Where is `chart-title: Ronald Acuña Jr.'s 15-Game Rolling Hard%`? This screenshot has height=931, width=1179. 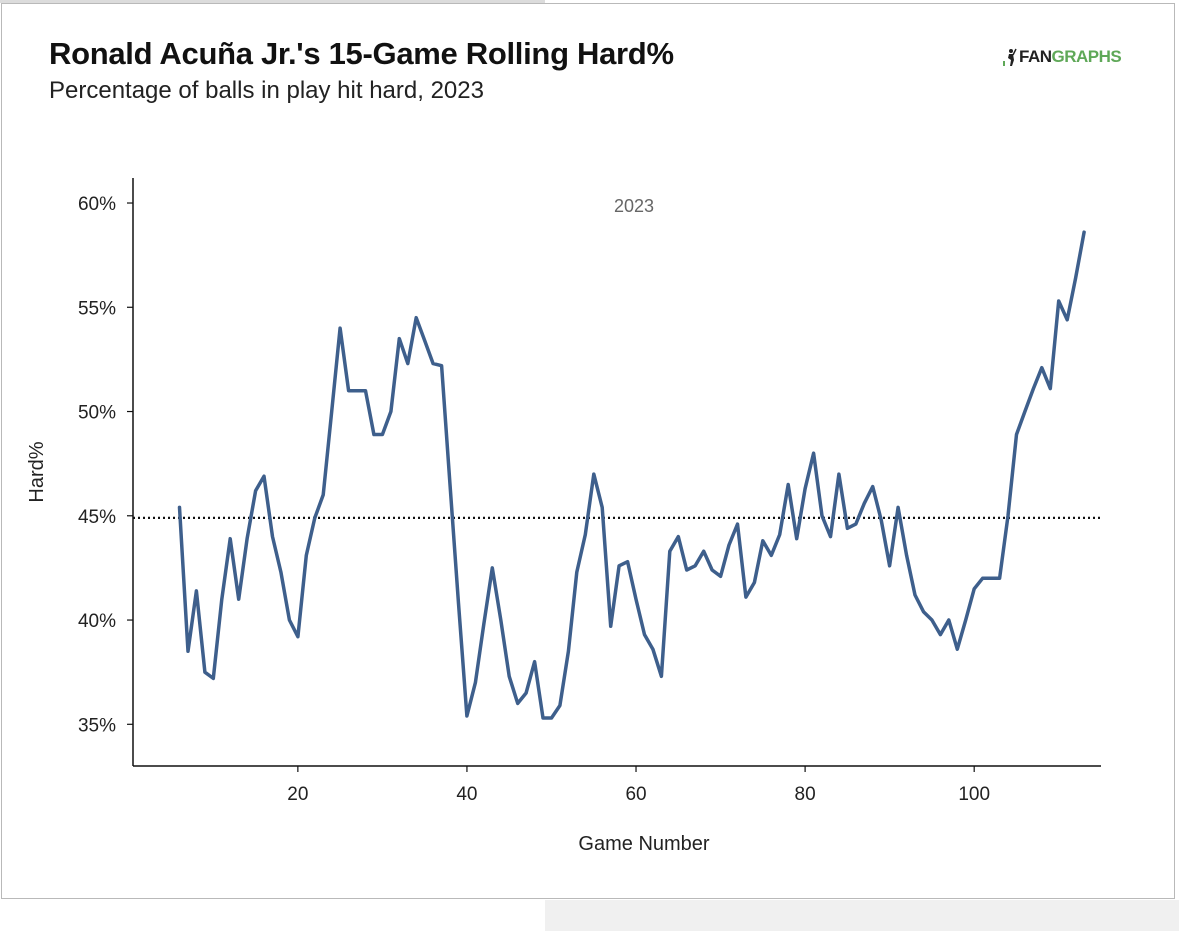 chart-title: Ronald Acuña Jr.'s 15-Game Rolling Hard% is located at coordinates (361, 53).